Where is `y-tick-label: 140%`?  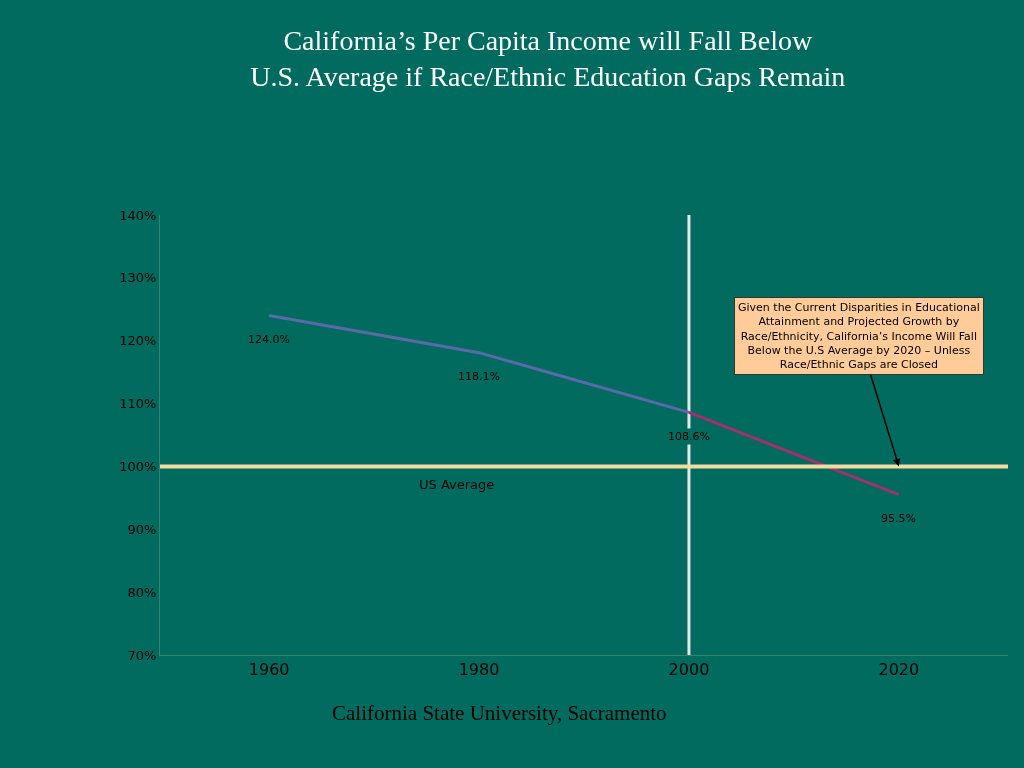
y-tick-label: 140% is located at coordinates (138, 215).